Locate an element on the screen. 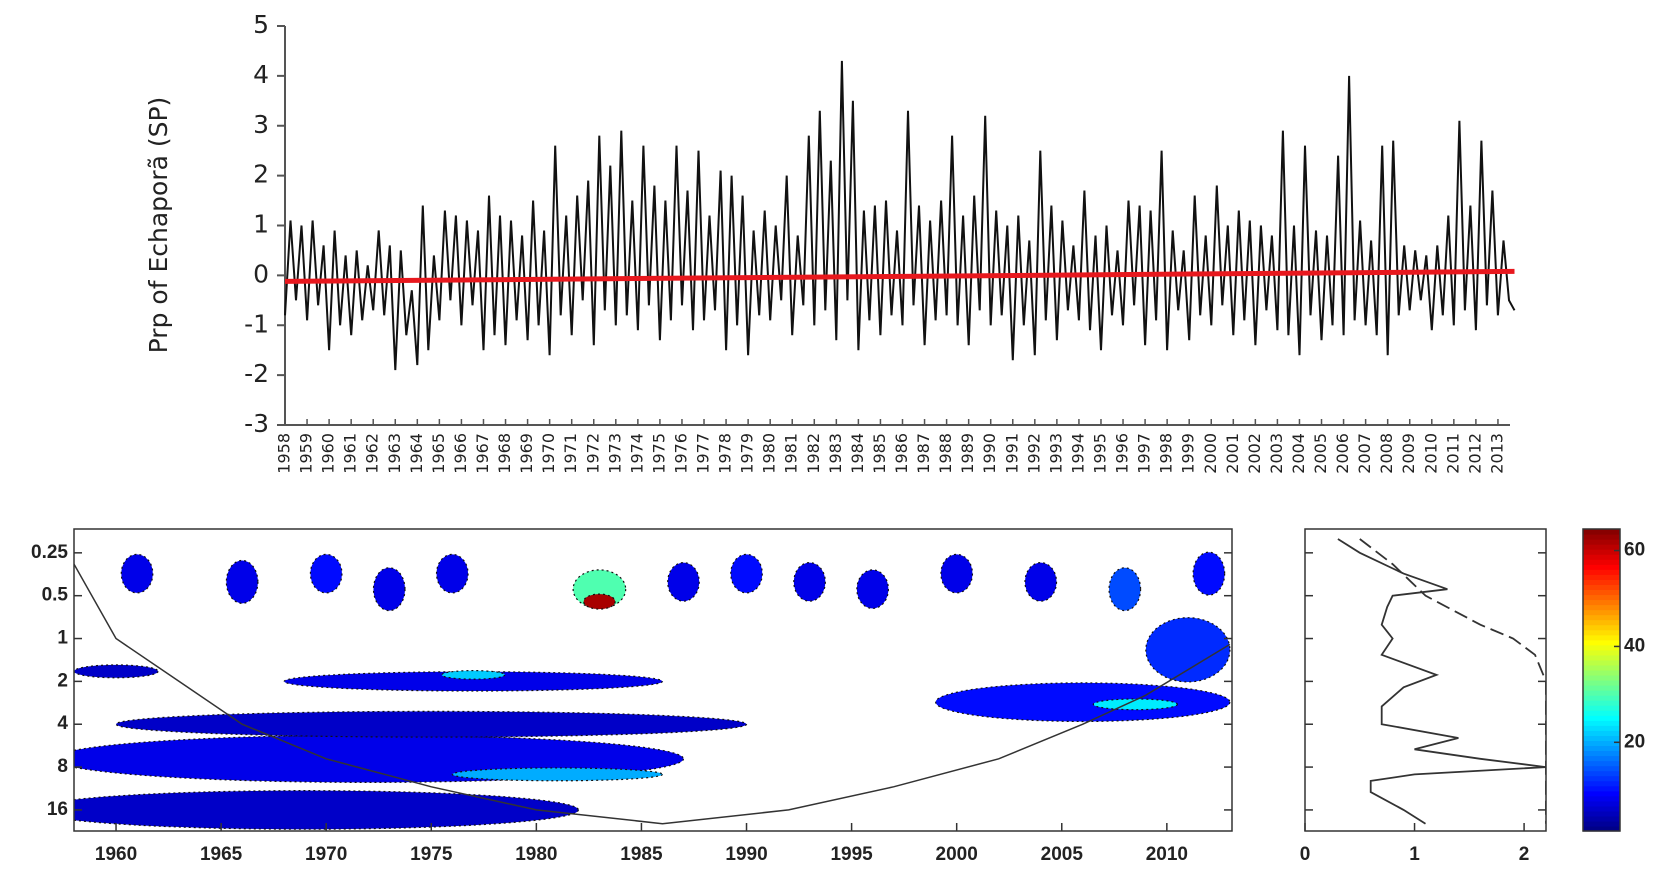 The width and height of the screenshot is (1666, 886). x-tick-label: 1972 is located at coordinates (592, 453).